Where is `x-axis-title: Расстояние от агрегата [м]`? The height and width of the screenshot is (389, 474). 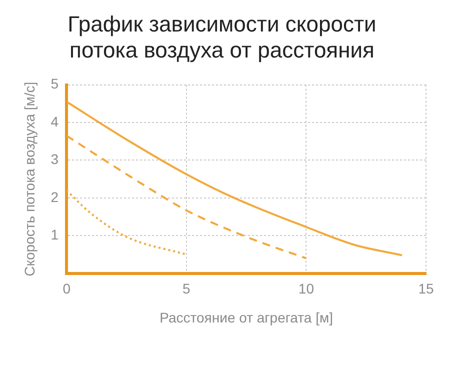
x-axis-title: Расстояние от агрегата [м] is located at coordinates (246, 317).